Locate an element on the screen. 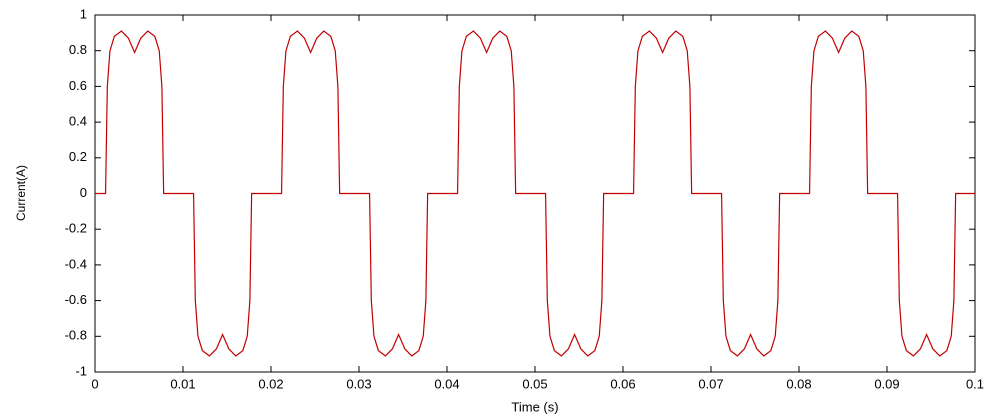  y-axis-label: Current(A) is located at coordinates (21, 193).